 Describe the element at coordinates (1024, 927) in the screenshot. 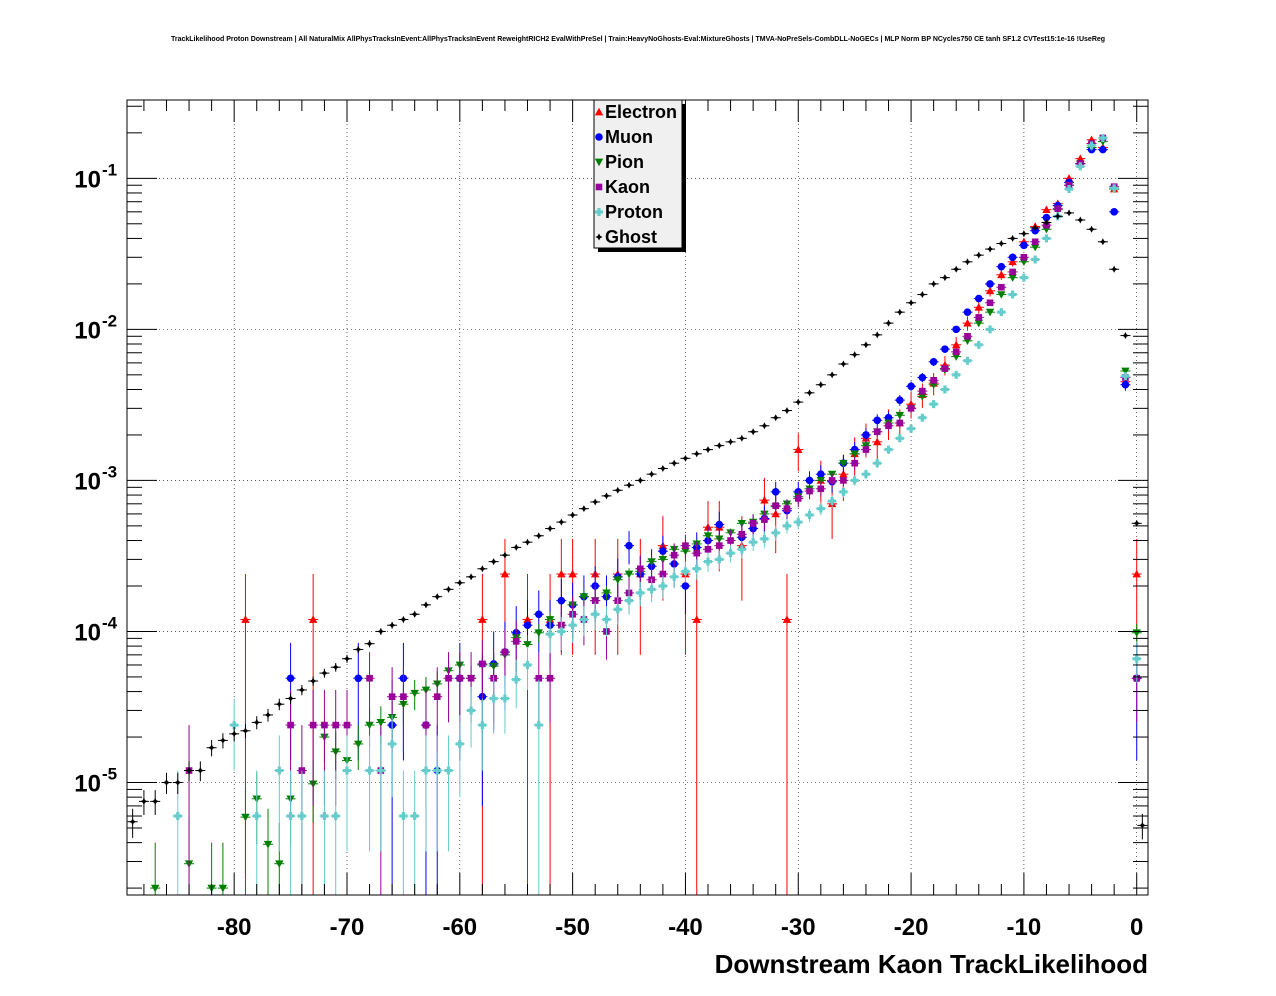

I see `x-tick-label: -10` at that location.